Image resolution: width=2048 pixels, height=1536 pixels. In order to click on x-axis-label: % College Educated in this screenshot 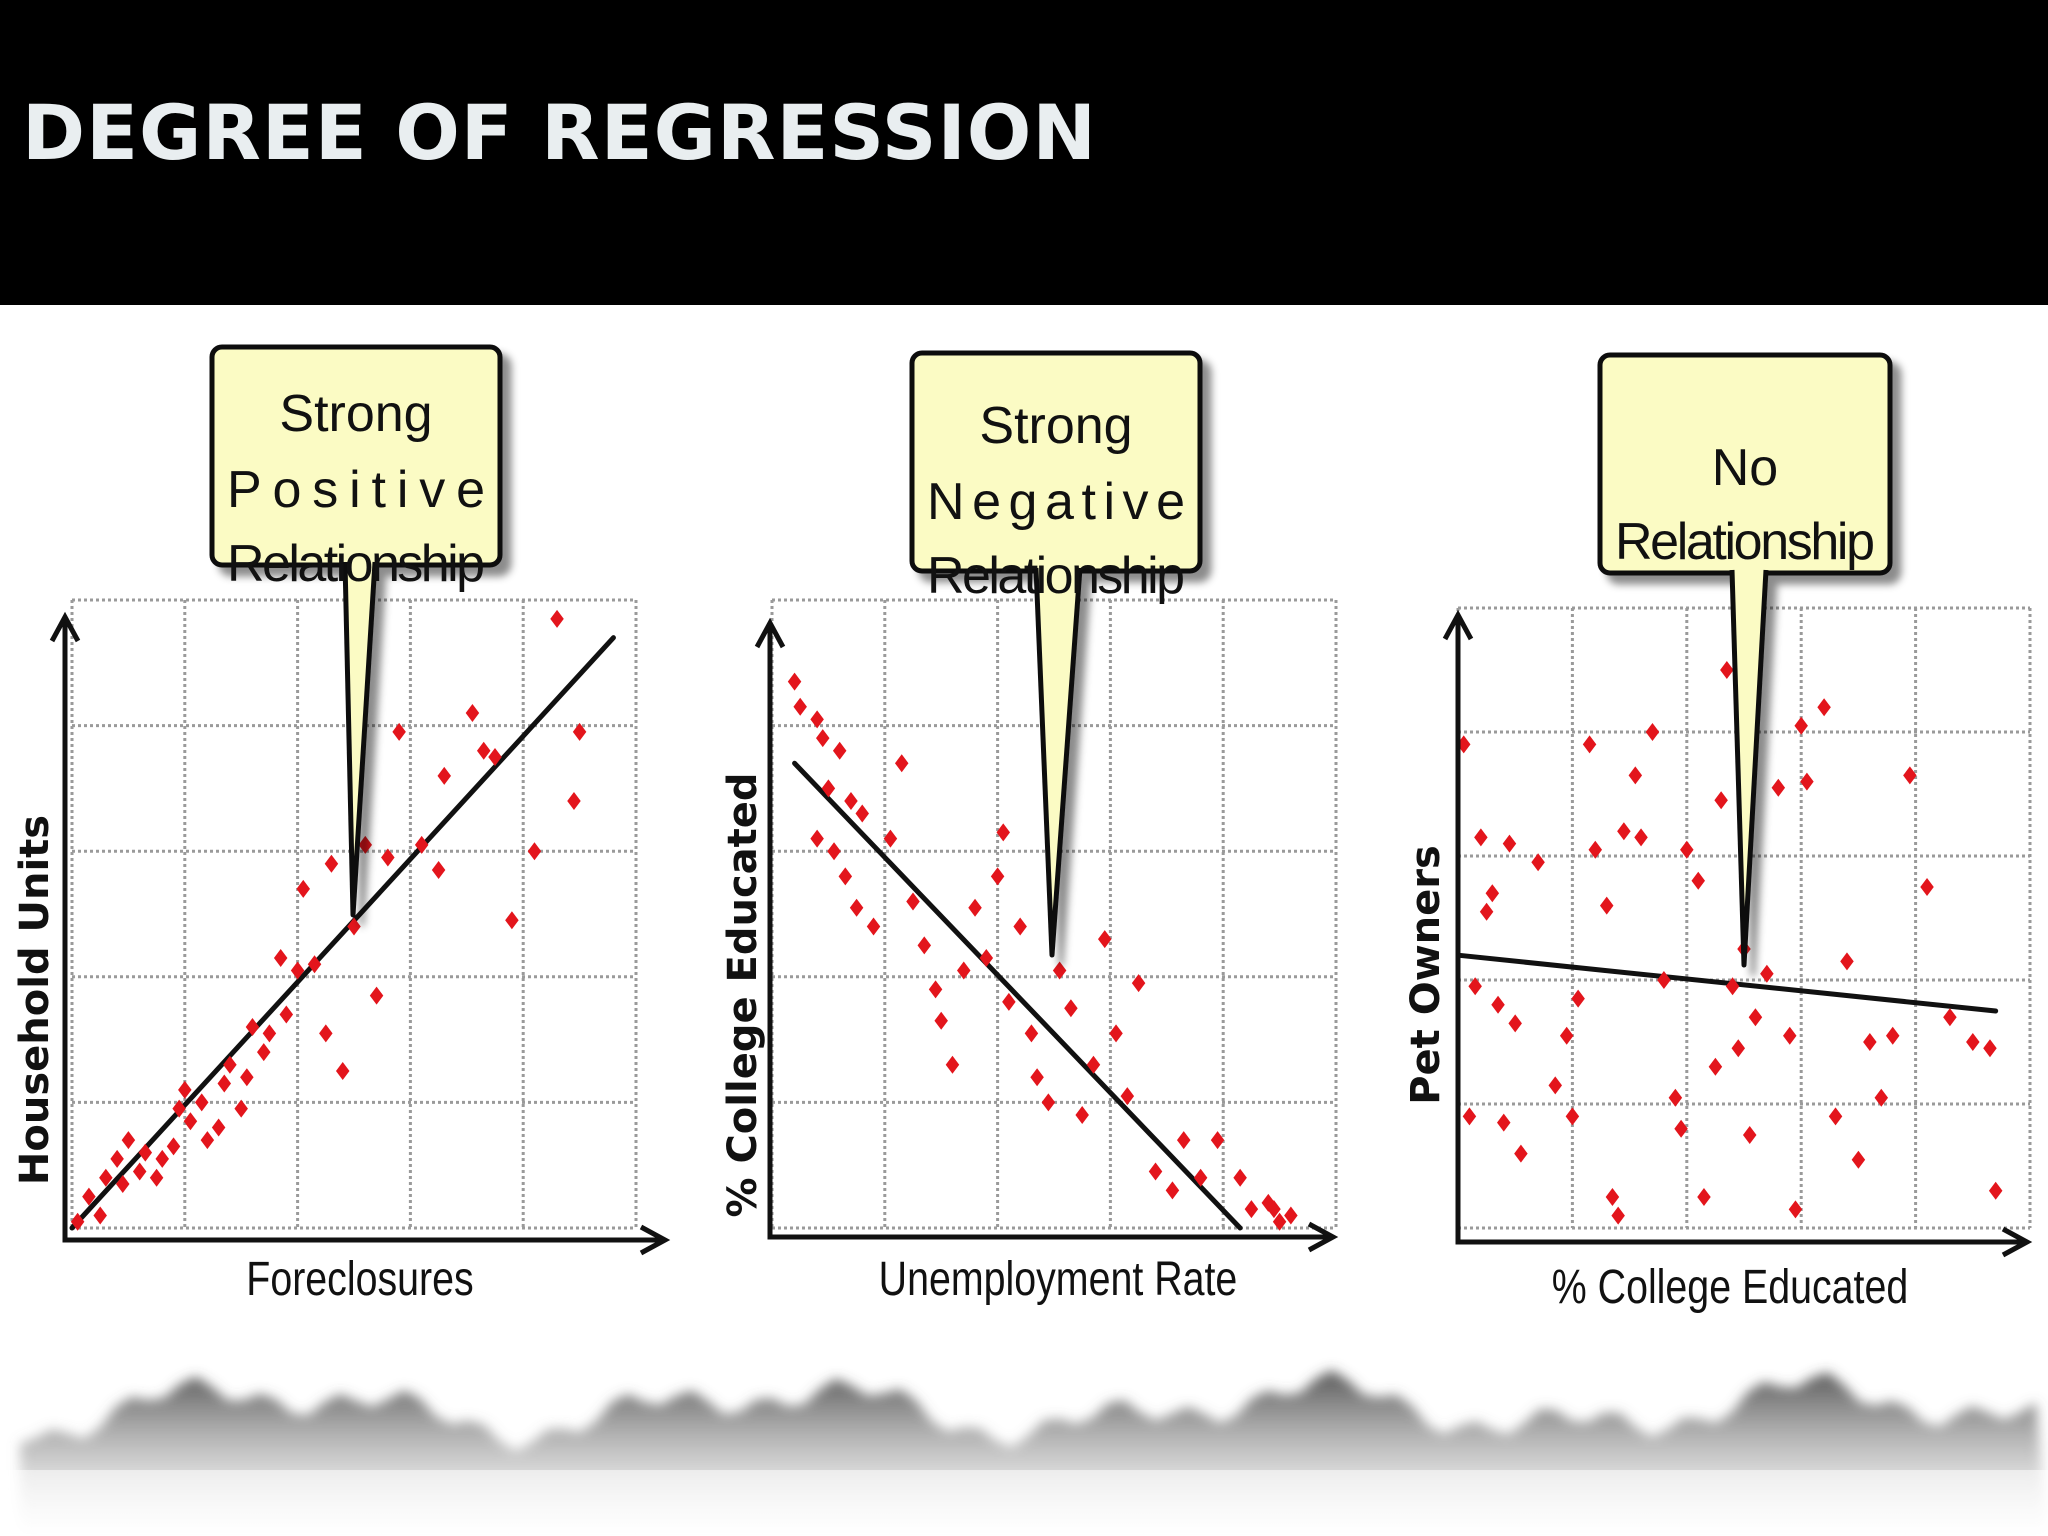, I will do `click(1730, 1287)`.